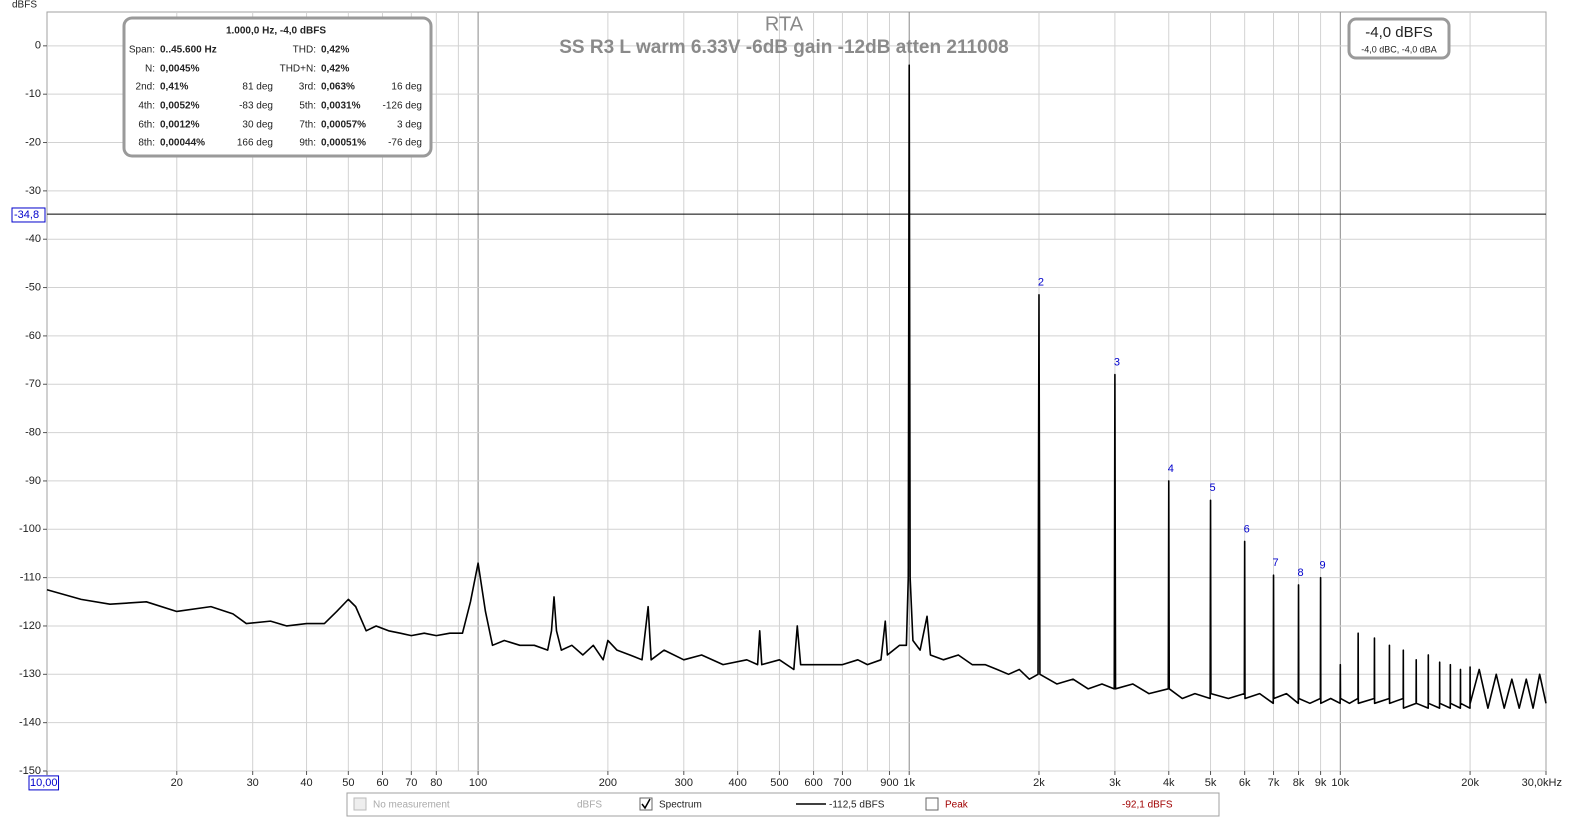 The image size is (1596, 833). What do you see at coordinates (813, 783) in the screenshot?
I see `x-tick-label: 600` at bounding box center [813, 783].